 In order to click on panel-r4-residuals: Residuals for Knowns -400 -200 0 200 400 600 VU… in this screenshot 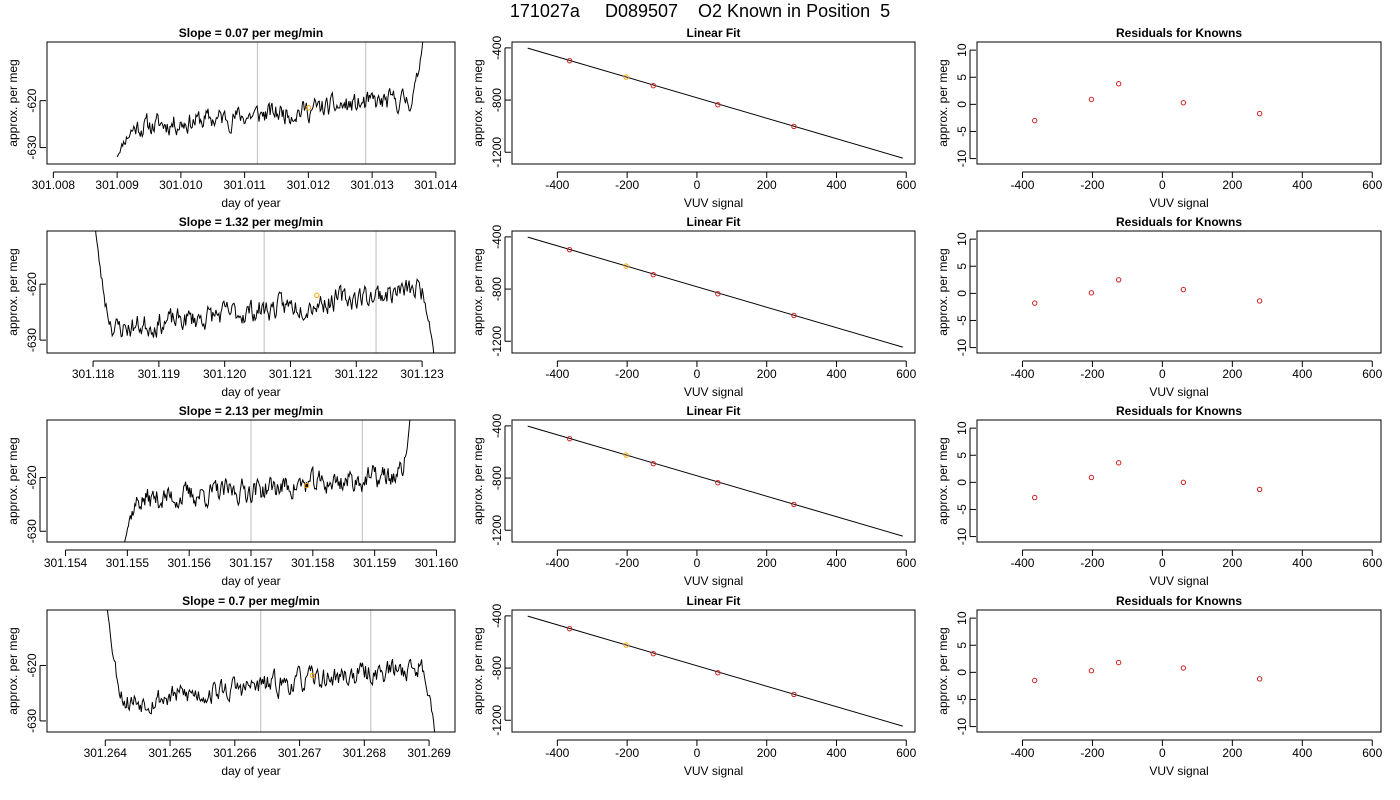, I will do `click(1159, 686)`.